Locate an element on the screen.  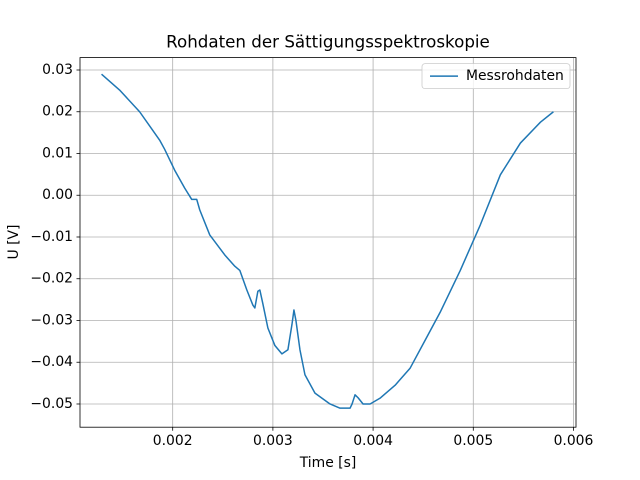
x-tick-label: 0.004 is located at coordinates (373, 441).